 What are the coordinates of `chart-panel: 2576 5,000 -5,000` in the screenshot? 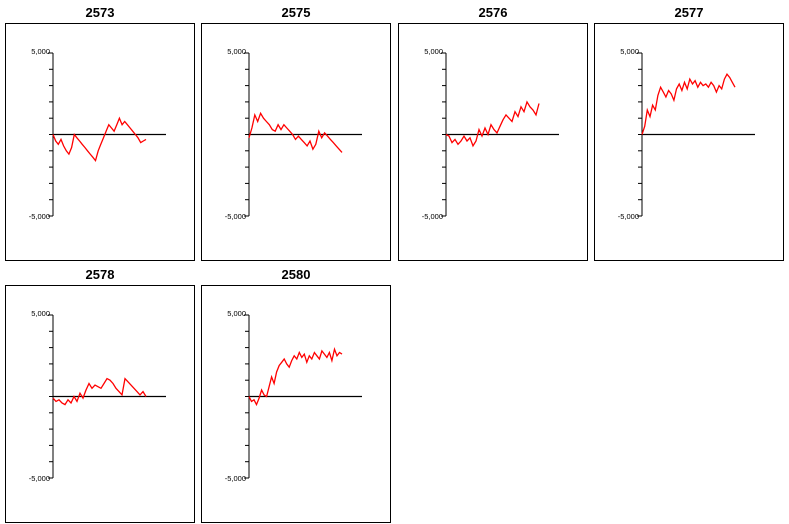 It's located at (493, 132).